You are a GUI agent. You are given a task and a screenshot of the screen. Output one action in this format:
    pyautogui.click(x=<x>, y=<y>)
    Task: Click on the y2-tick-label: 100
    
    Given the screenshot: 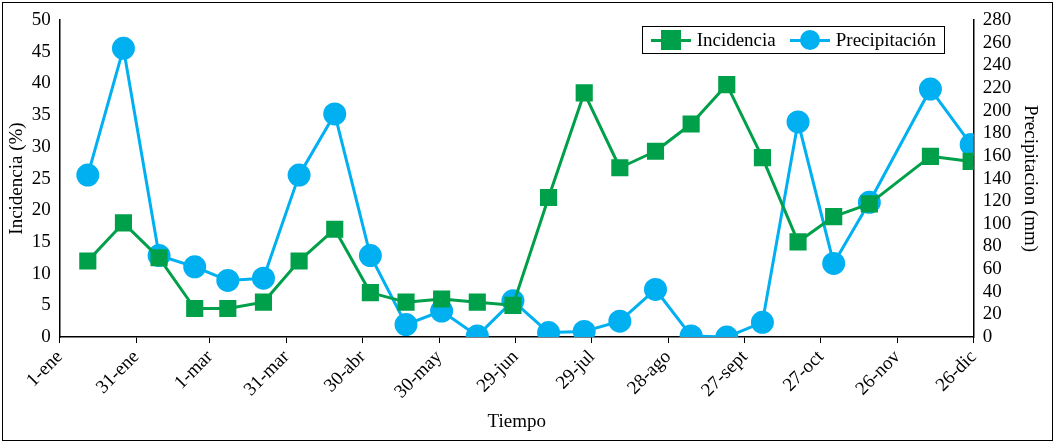 What is the action you would take?
    pyautogui.click(x=997, y=222)
    